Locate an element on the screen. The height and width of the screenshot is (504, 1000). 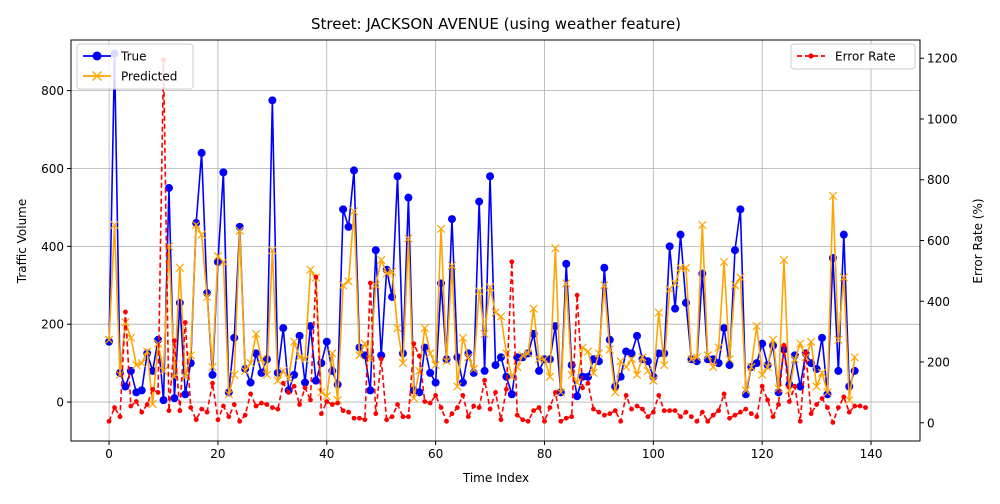
y-tick-label: 600 is located at coordinates (52, 169).